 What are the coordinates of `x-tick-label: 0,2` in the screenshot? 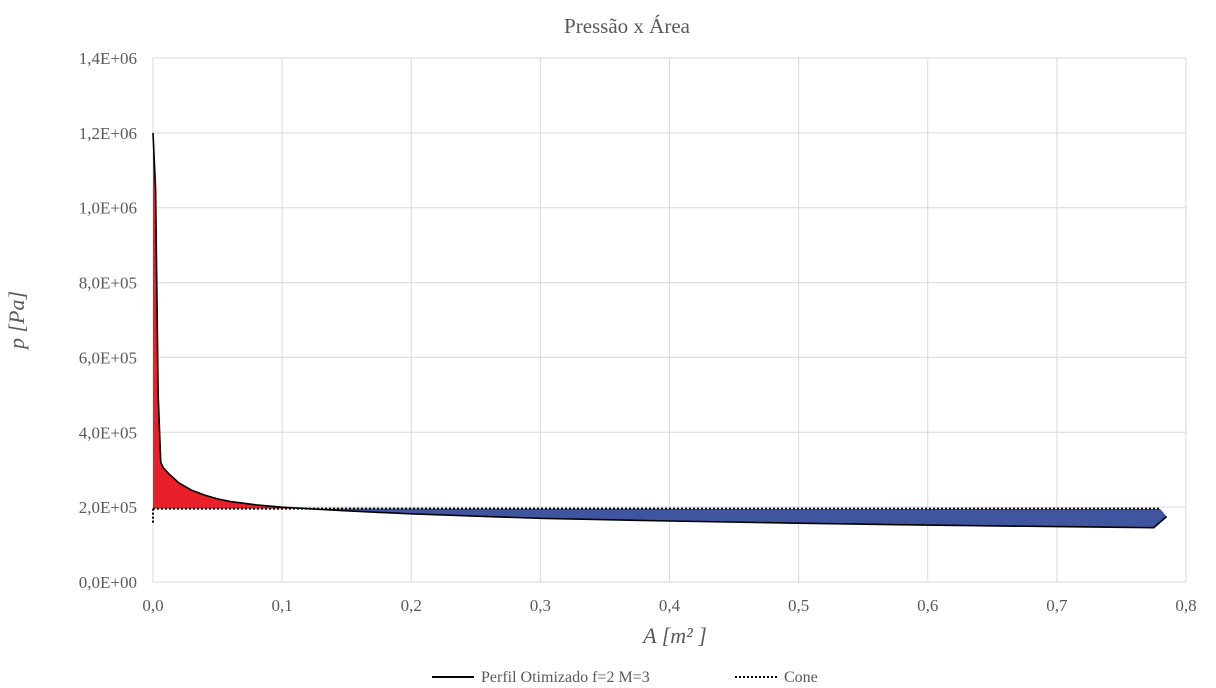 It's located at (411, 605).